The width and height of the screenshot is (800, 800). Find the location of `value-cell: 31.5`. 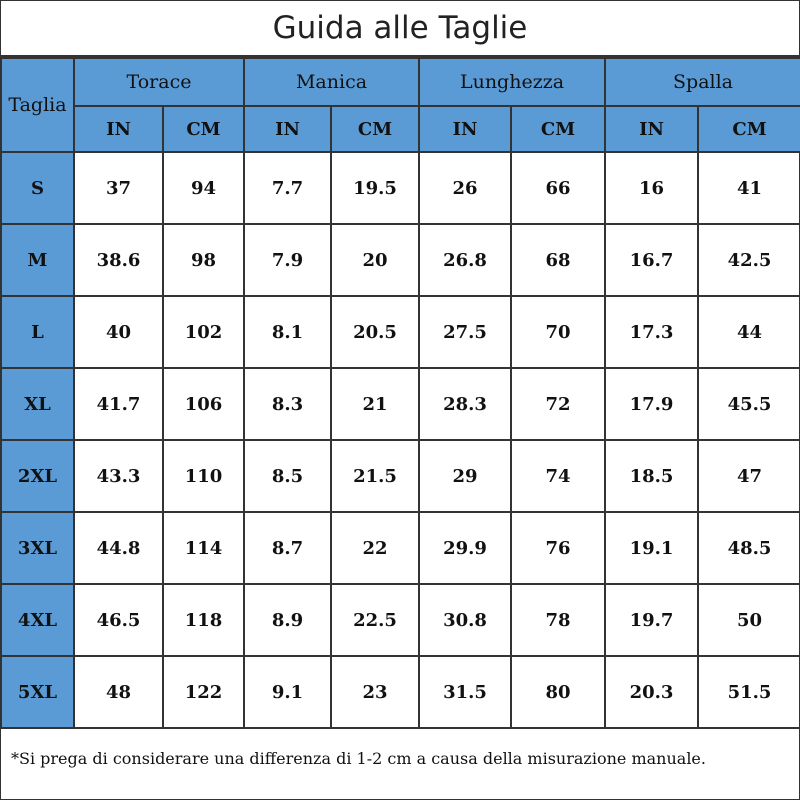

value-cell: 31.5 is located at coordinates (465, 692).